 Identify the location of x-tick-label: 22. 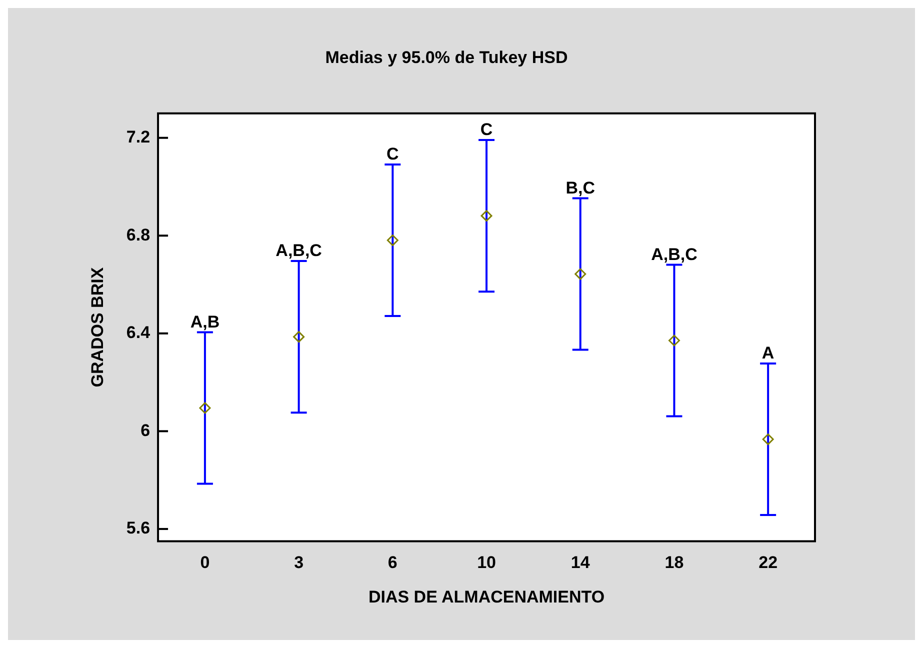
(768, 562).